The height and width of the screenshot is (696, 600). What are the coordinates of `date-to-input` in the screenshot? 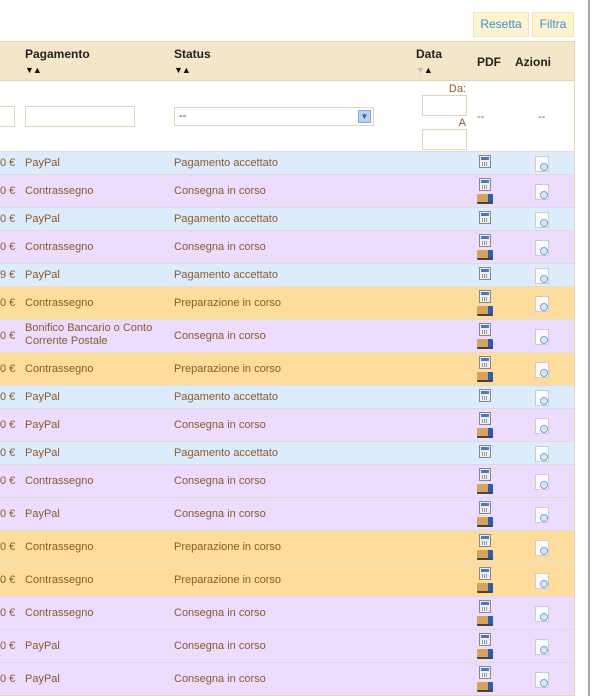 It's located at (444, 139).